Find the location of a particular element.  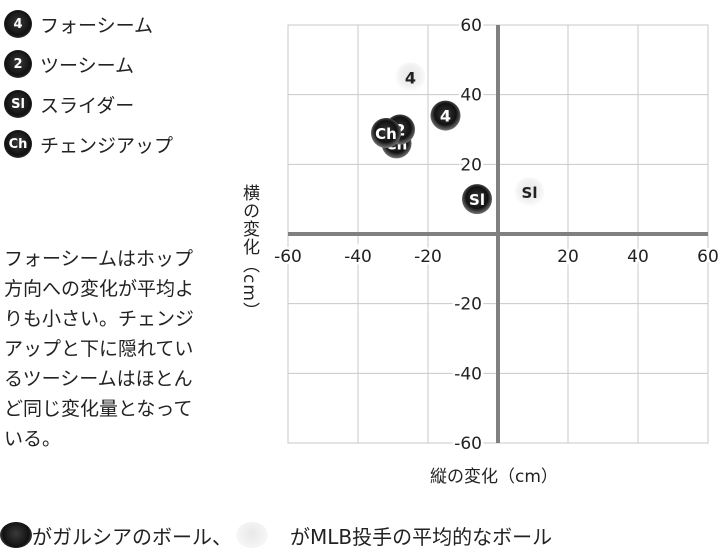

average-point-label: 4 is located at coordinates (410, 77).